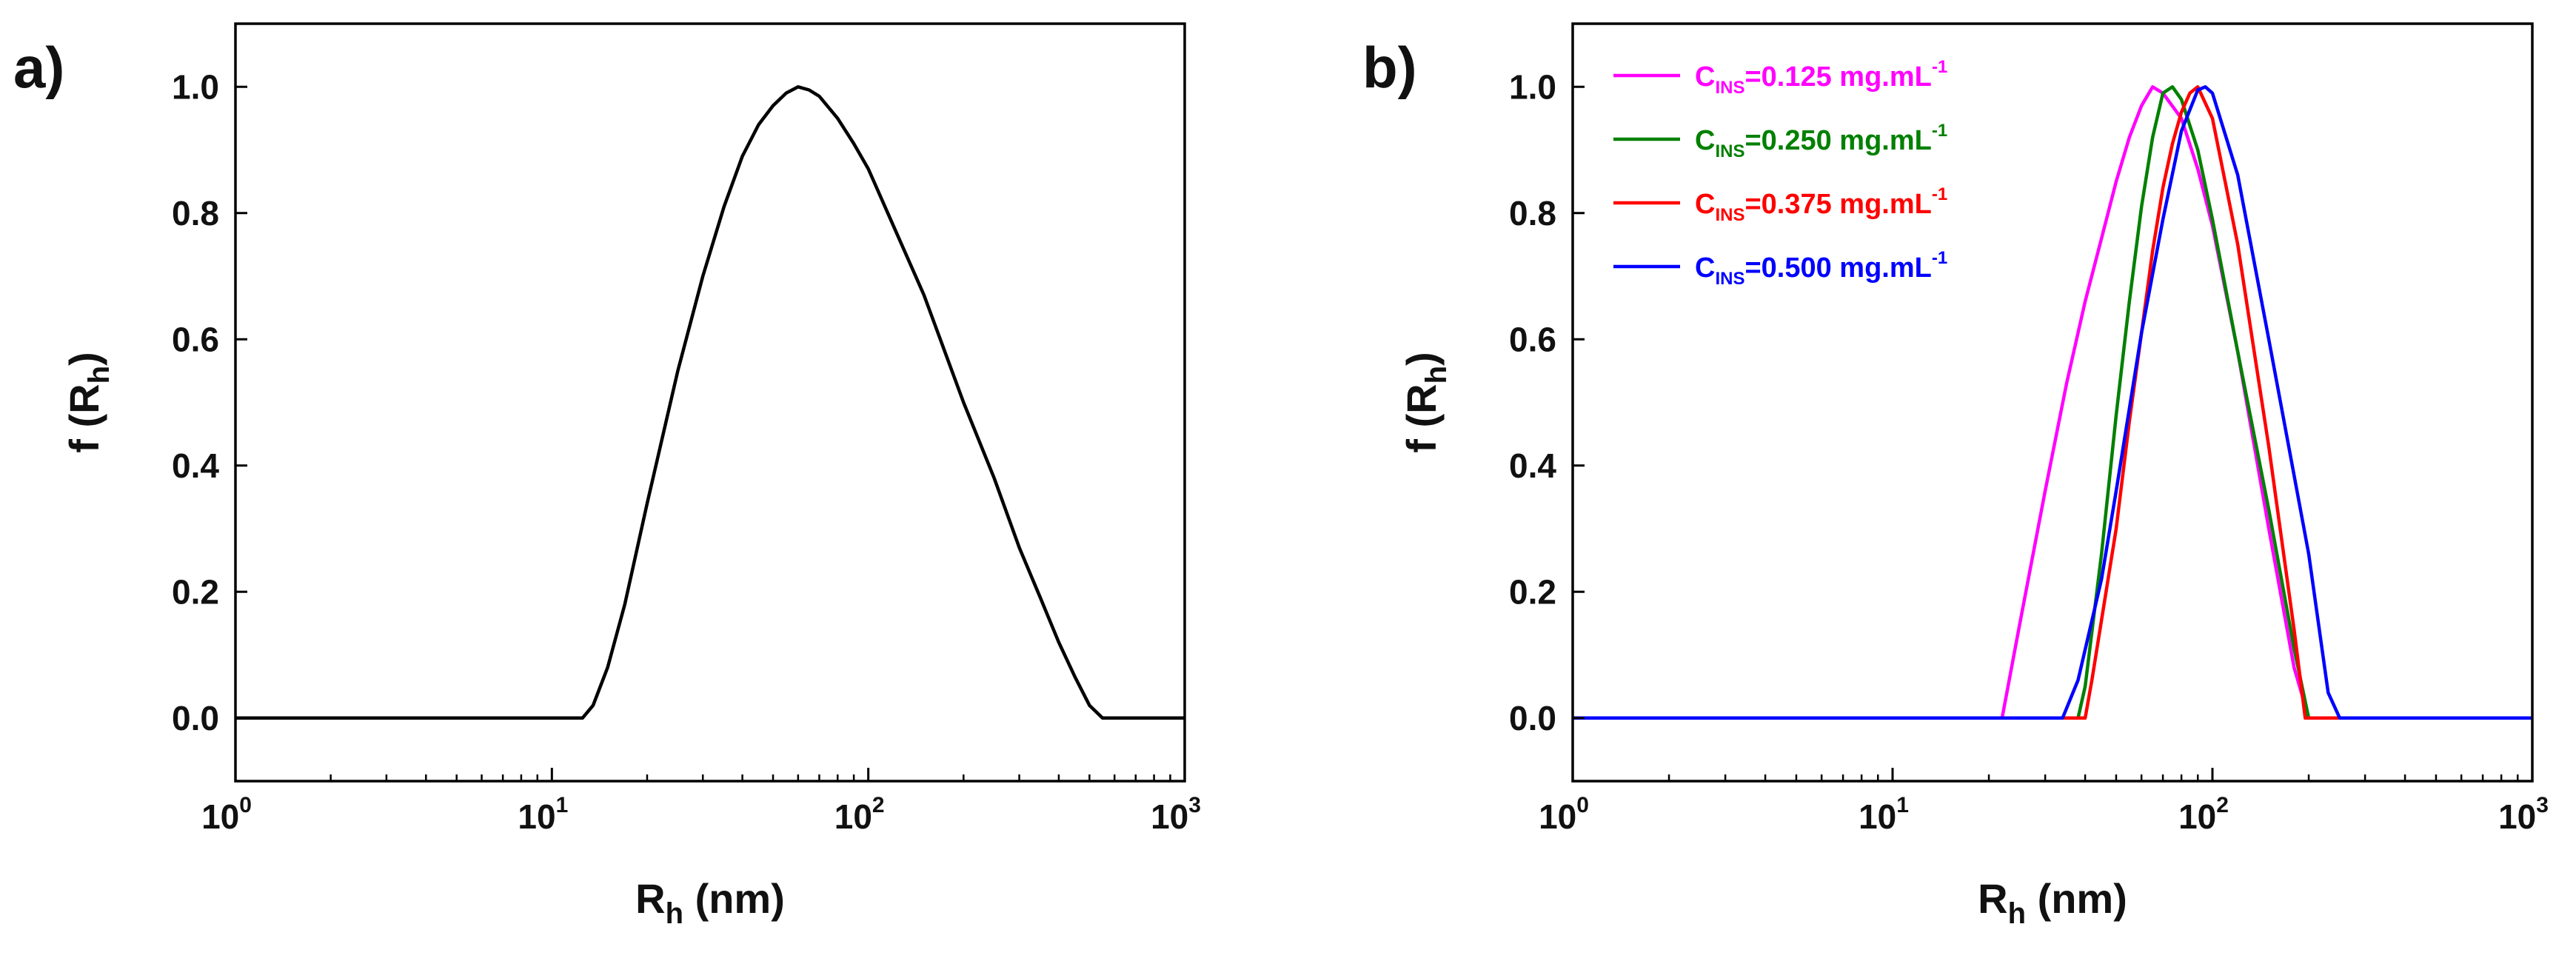 This screenshot has width=2576, height=964. I want to click on panel-a-xtick-label-2: 10², so click(859, 814).